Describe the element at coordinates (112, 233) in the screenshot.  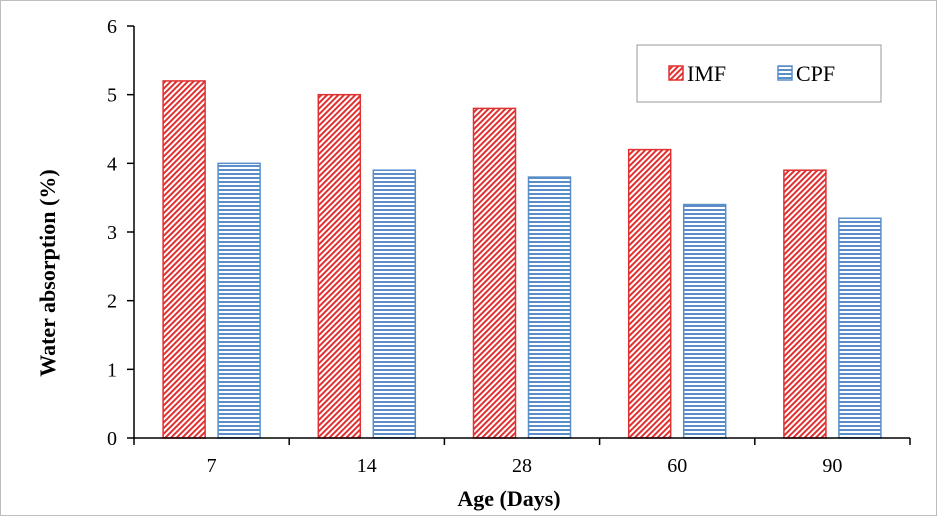
I see `y-tick-label: 3` at that location.